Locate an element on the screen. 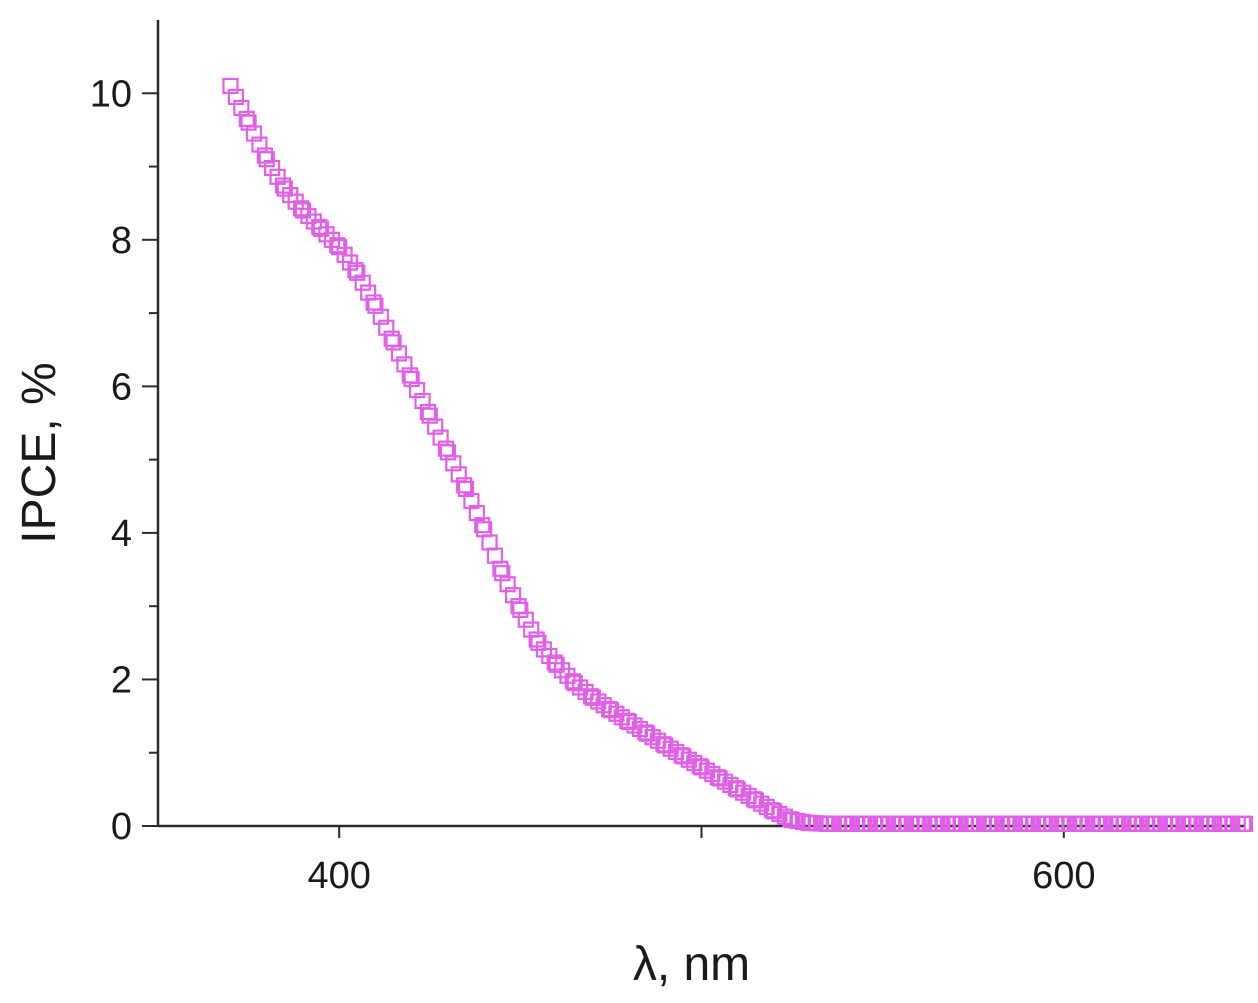 This screenshot has width=1258, height=1003. y-axis-label: IPCE, % is located at coordinates (39, 452).